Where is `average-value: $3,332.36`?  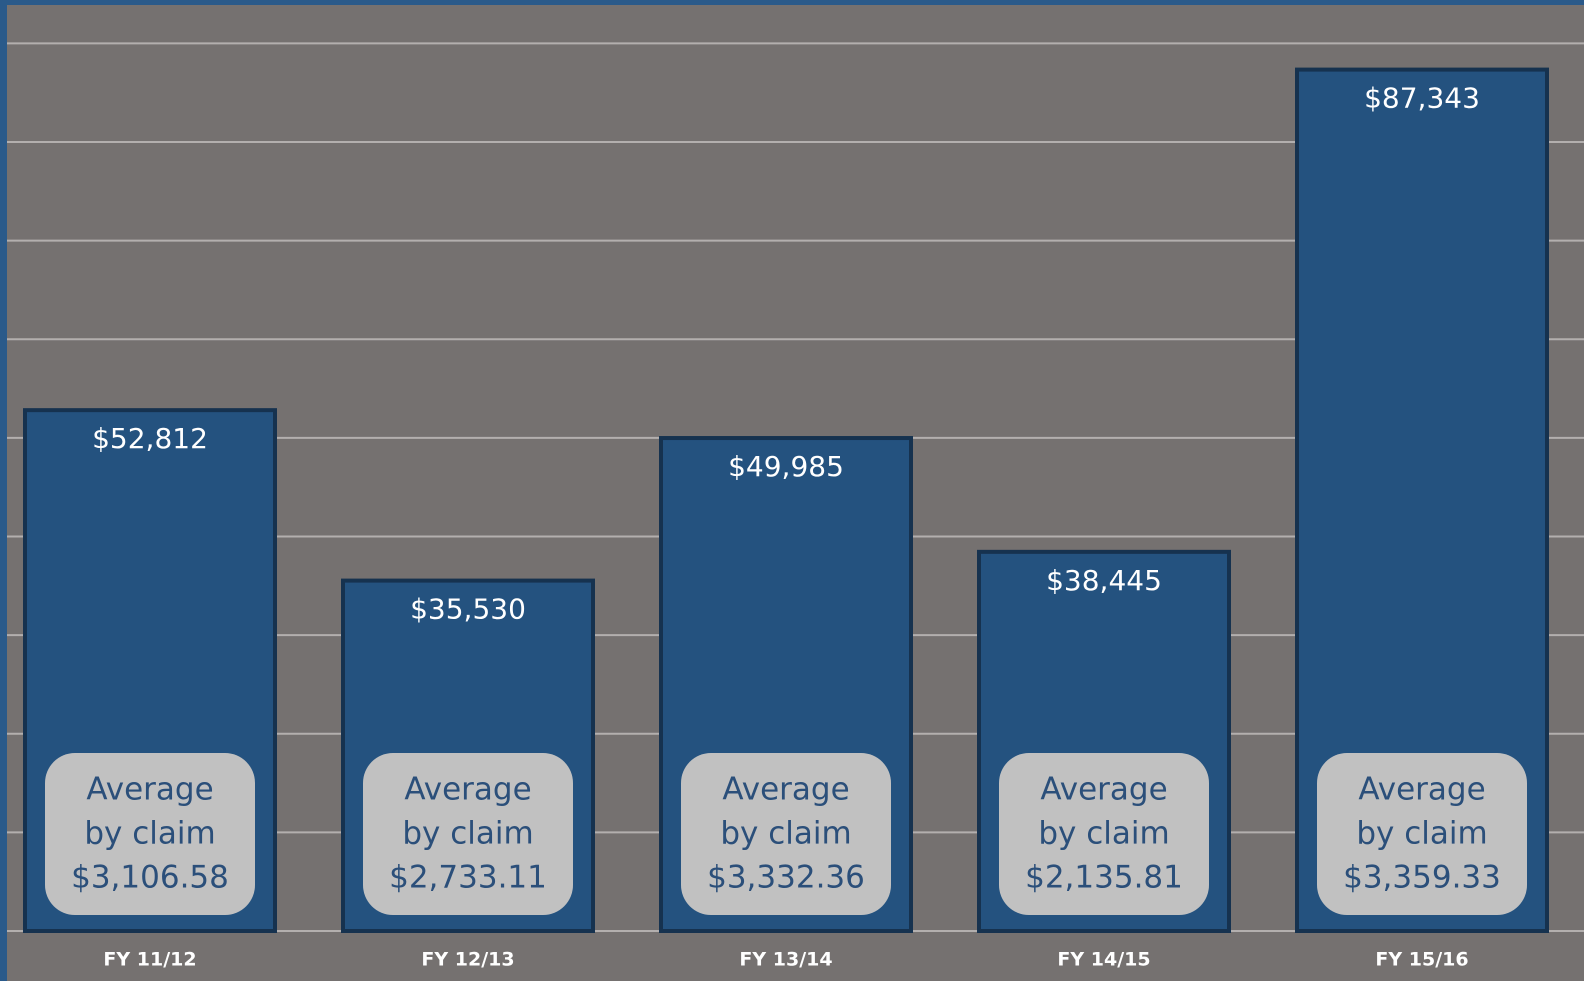 average-value: $3,332.36 is located at coordinates (786, 878).